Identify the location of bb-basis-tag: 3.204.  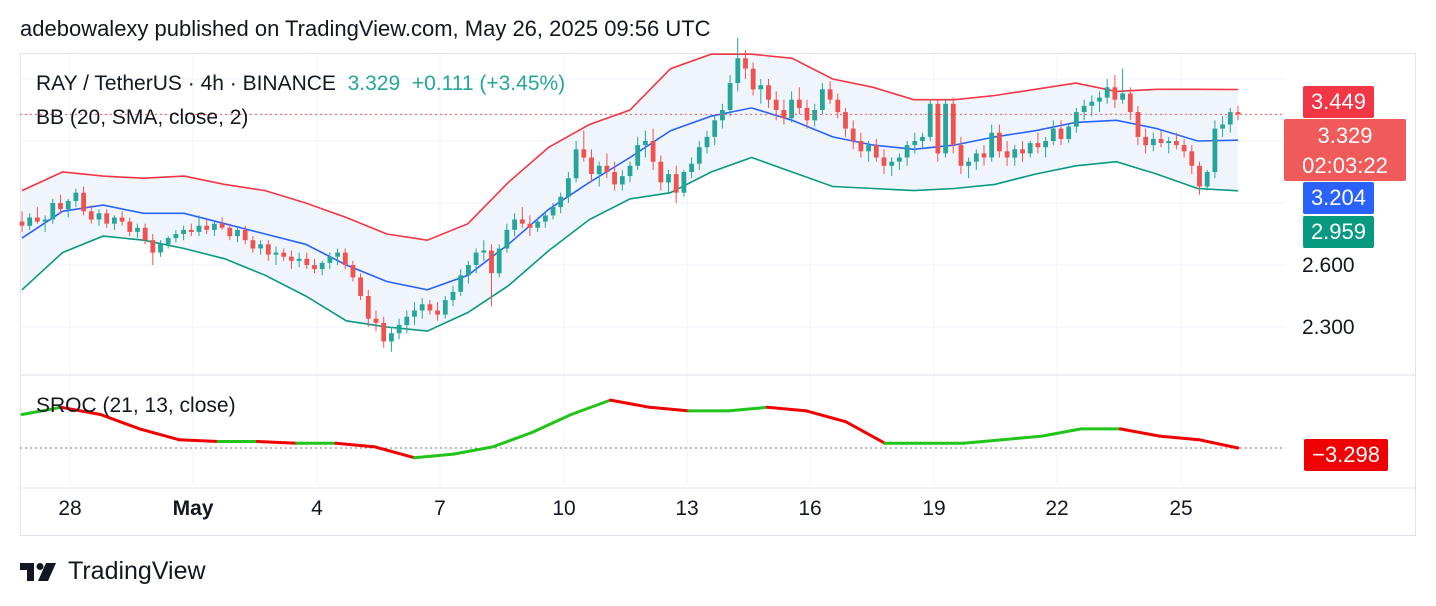
(1338, 198).